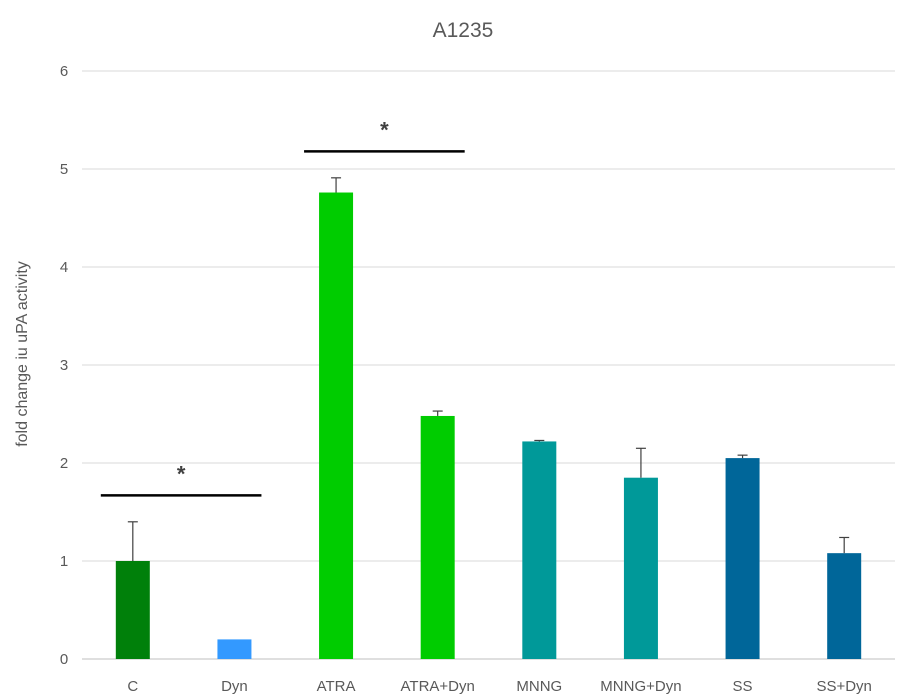  What do you see at coordinates (843, 686) in the screenshot?
I see `x-tick-label: SS+Dyn` at bounding box center [843, 686].